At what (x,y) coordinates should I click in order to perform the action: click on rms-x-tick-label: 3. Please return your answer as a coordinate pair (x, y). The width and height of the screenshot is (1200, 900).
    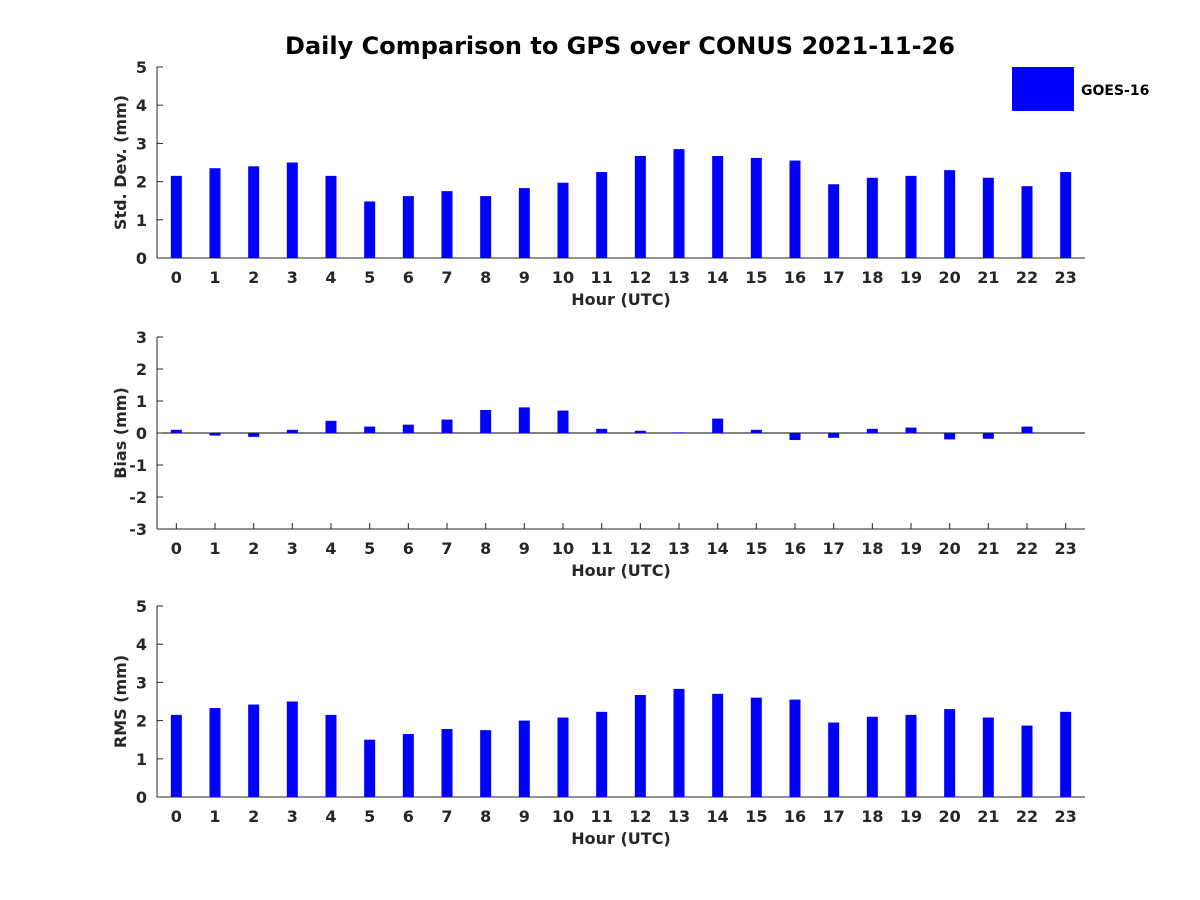
    Looking at the image, I should click on (292, 816).